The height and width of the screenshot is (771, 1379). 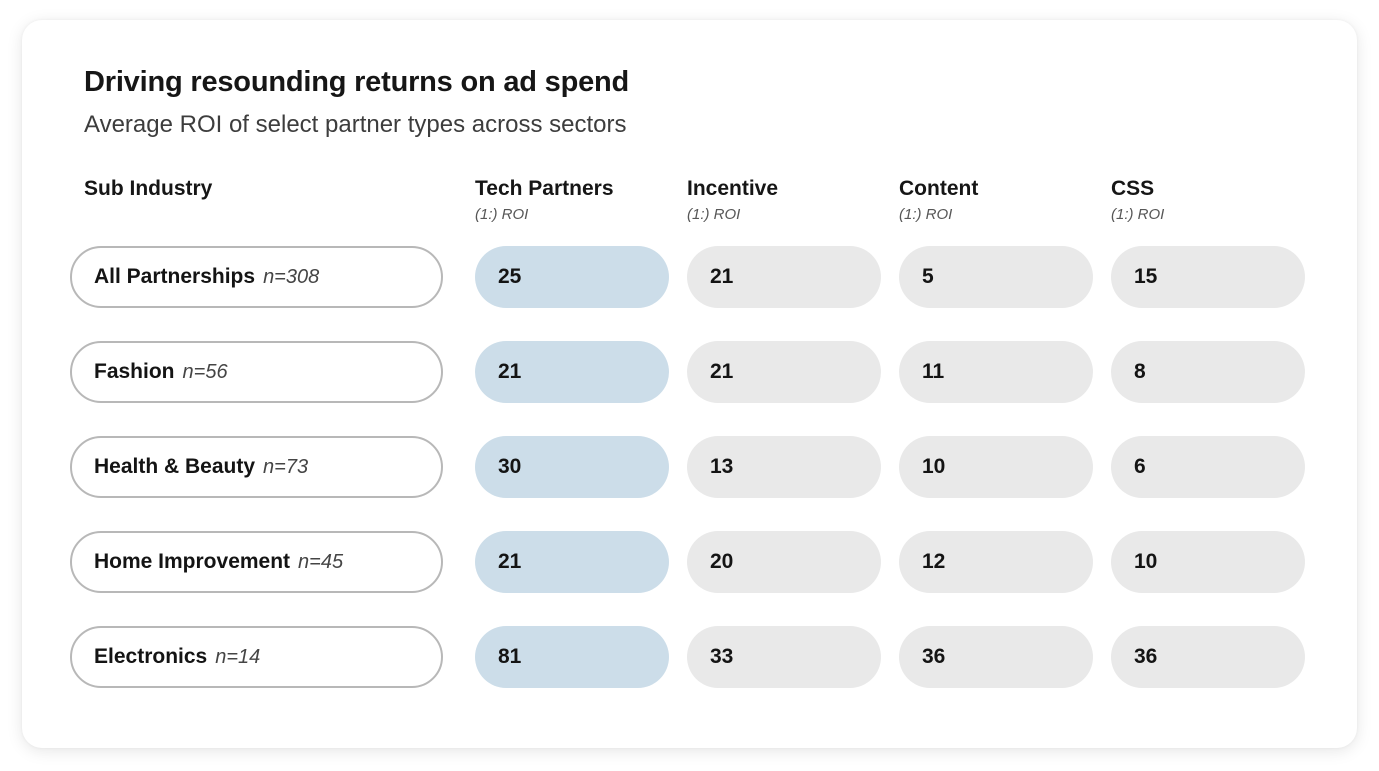 I want to click on table-row-health-beauty: Health & Beauty n=73 30 13 10 6, so click(x=713, y=467).